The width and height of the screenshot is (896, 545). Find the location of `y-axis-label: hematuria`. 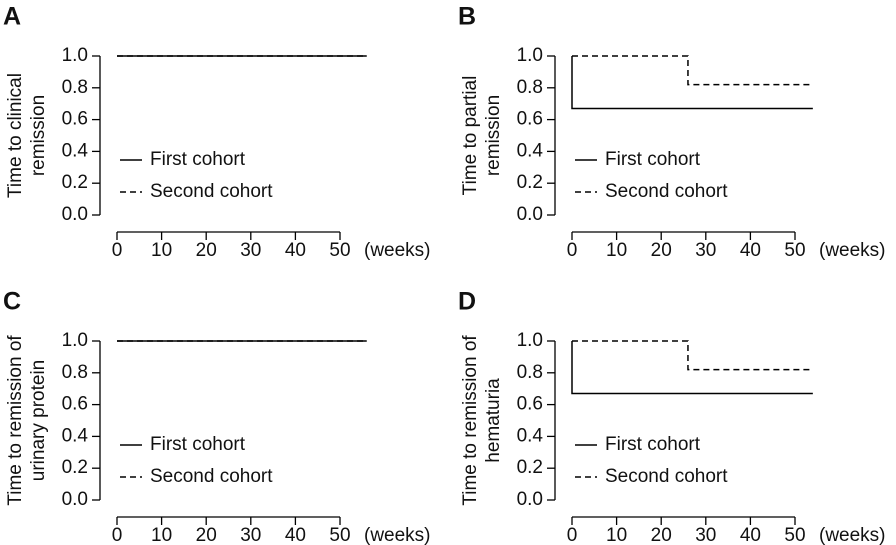

y-axis-label: hematuria is located at coordinates (493, 420).